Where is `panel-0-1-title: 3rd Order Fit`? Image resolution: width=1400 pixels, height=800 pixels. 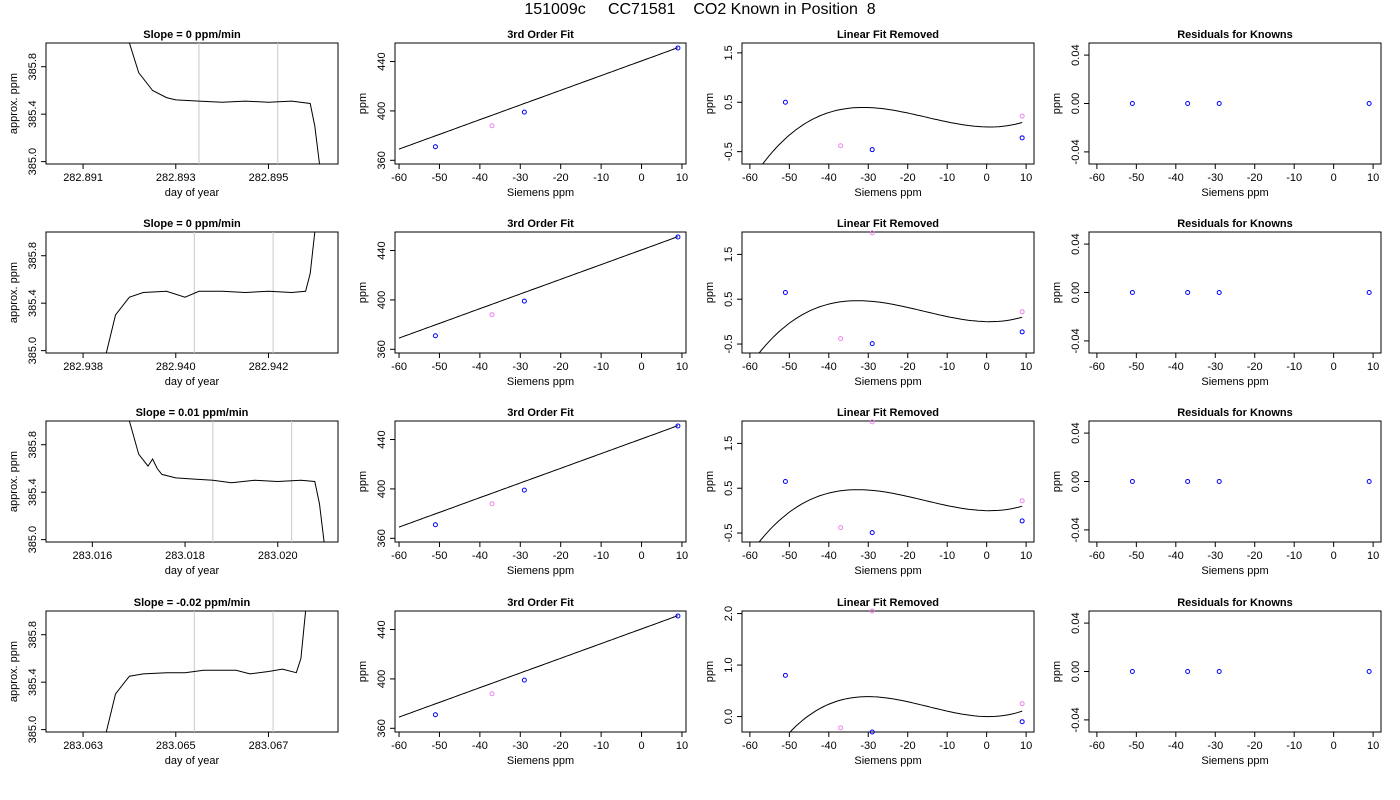 panel-0-1-title: 3rd Order Fit is located at coordinates (540, 35).